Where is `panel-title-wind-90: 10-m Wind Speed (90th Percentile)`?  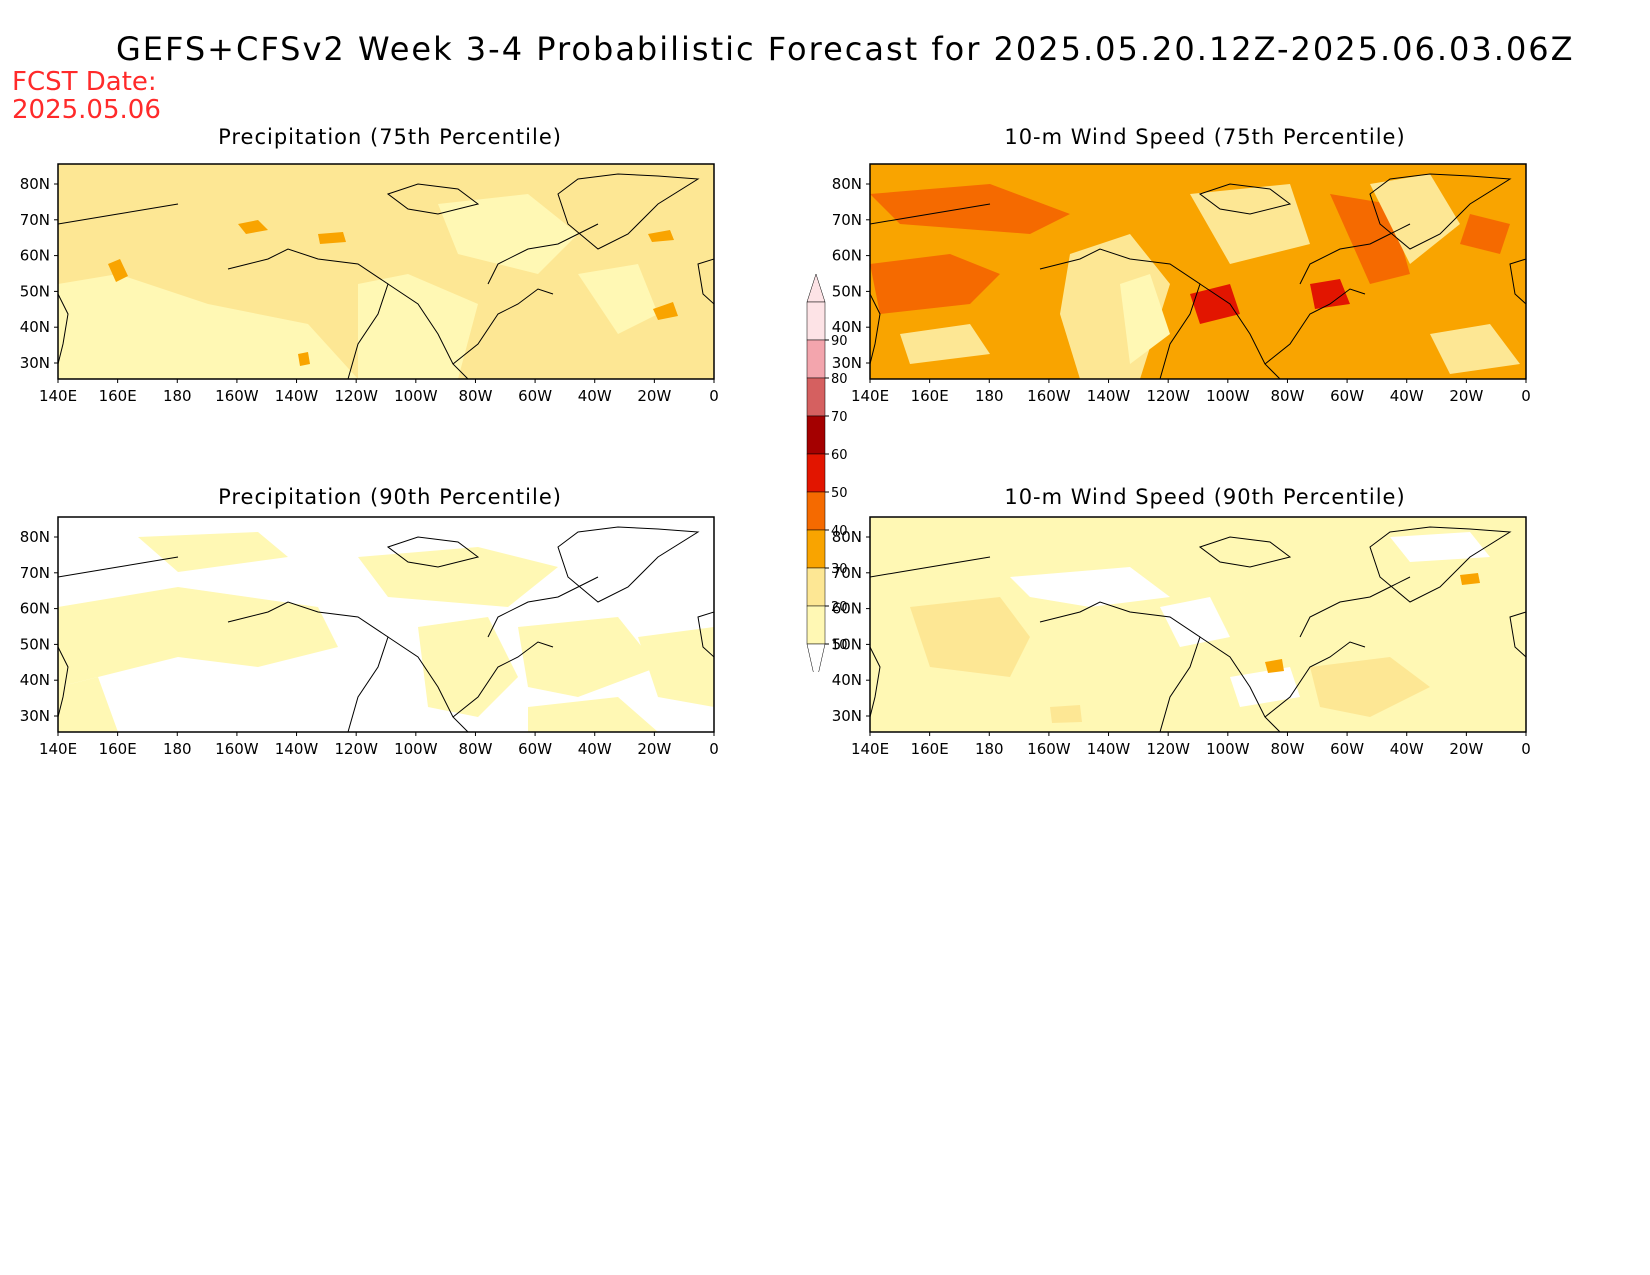 panel-title-wind-90: 10-m Wind Speed (90th Percentile) is located at coordinates (1205, 497).